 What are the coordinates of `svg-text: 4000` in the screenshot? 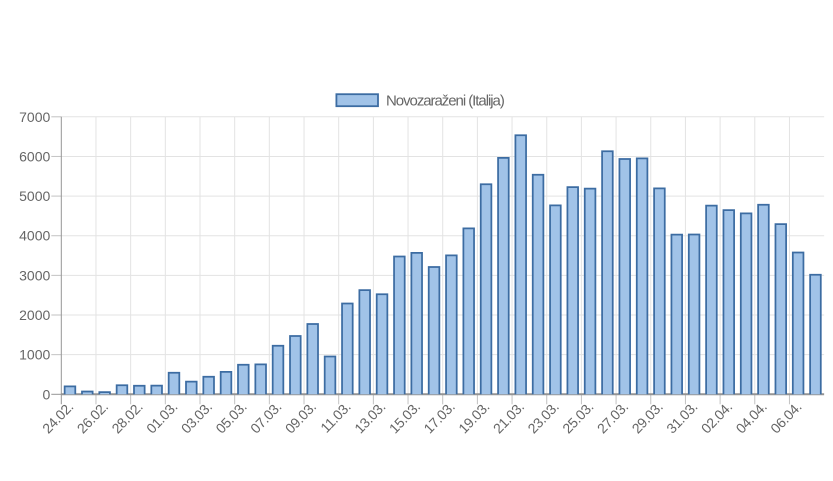 It's located at (34, 236).